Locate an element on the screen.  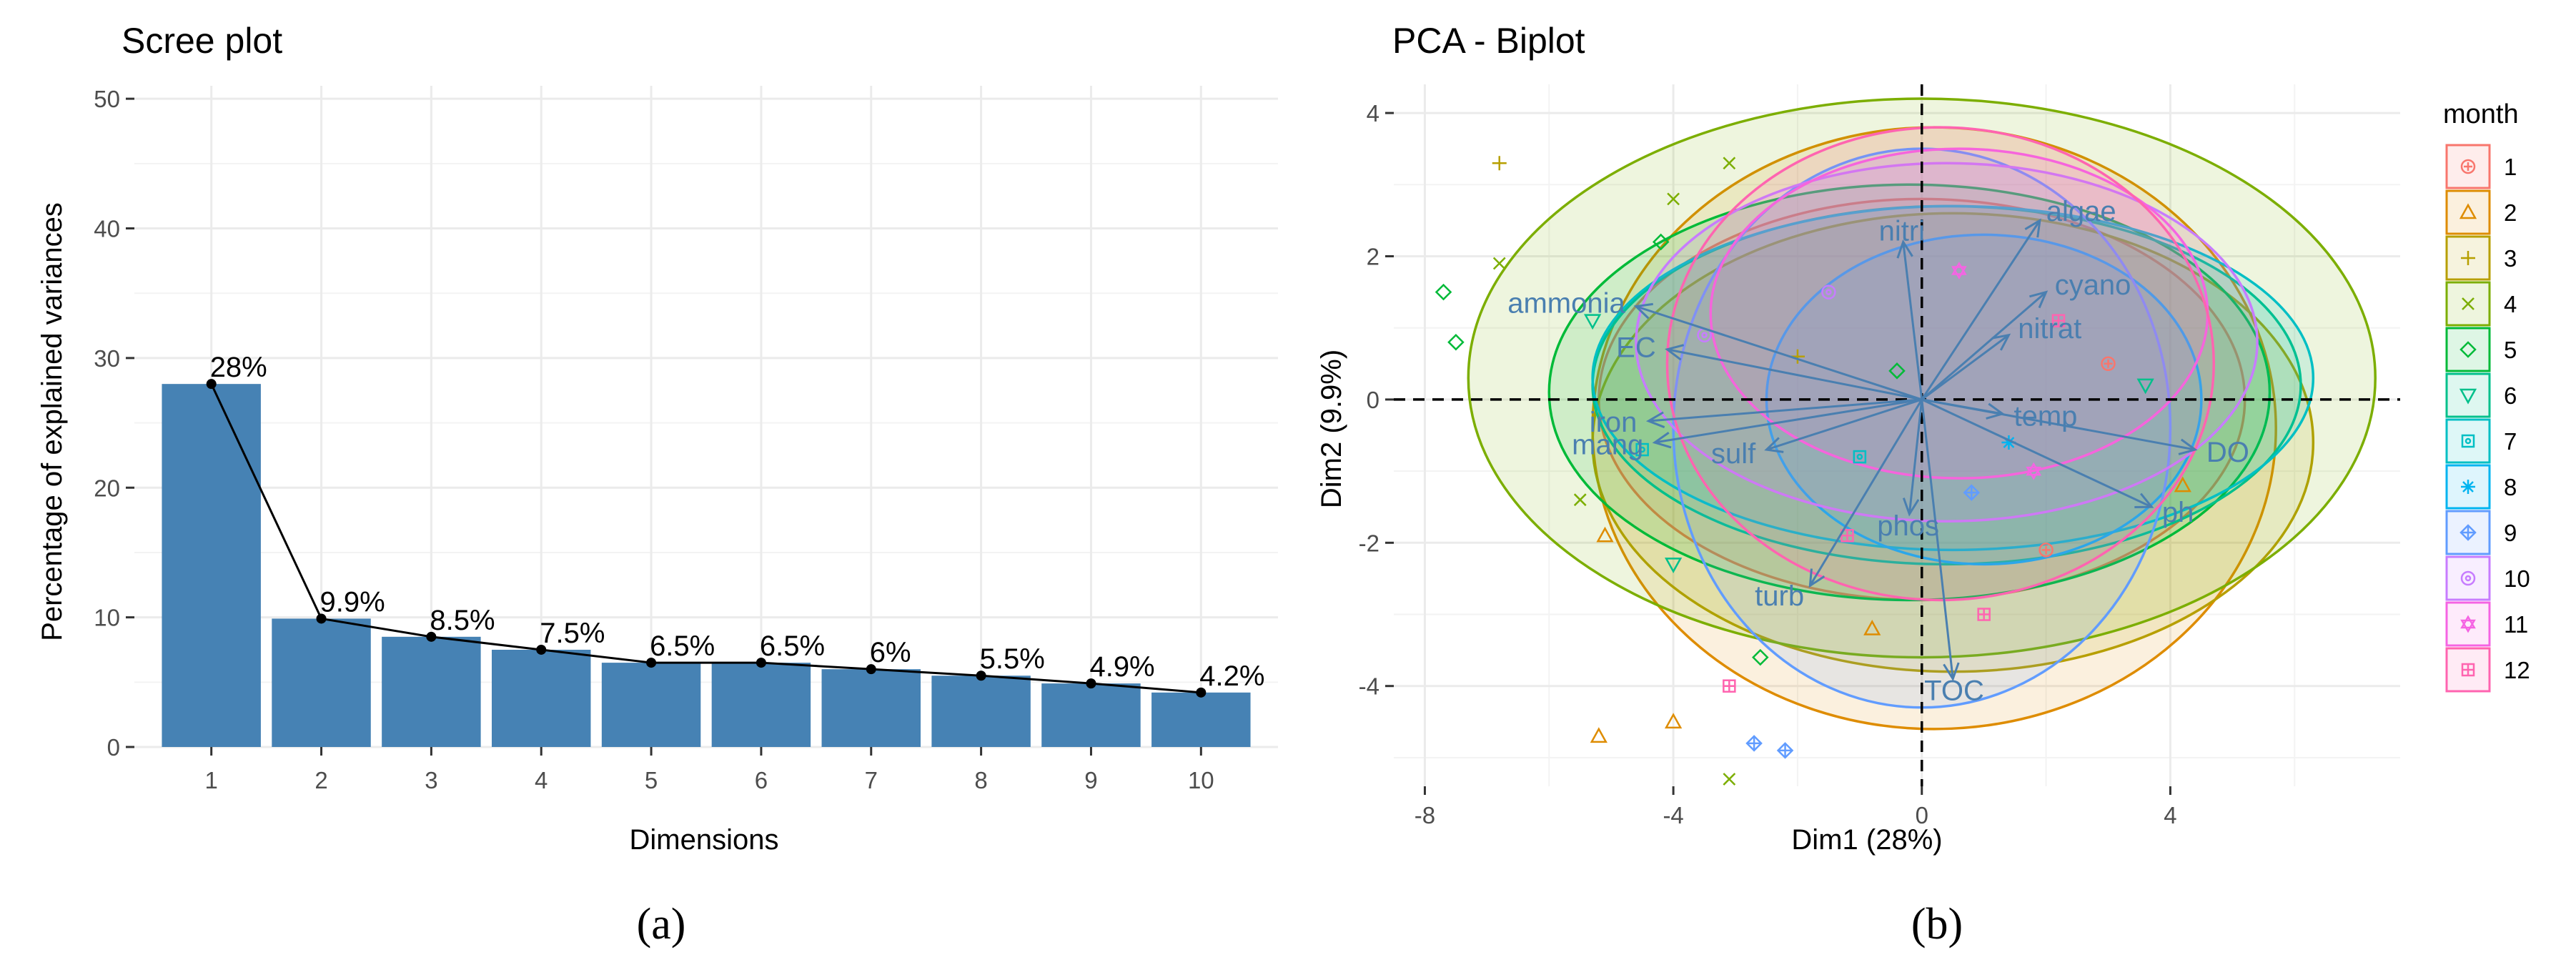
legend-label: 10 is located at coordinates (2517, 578).